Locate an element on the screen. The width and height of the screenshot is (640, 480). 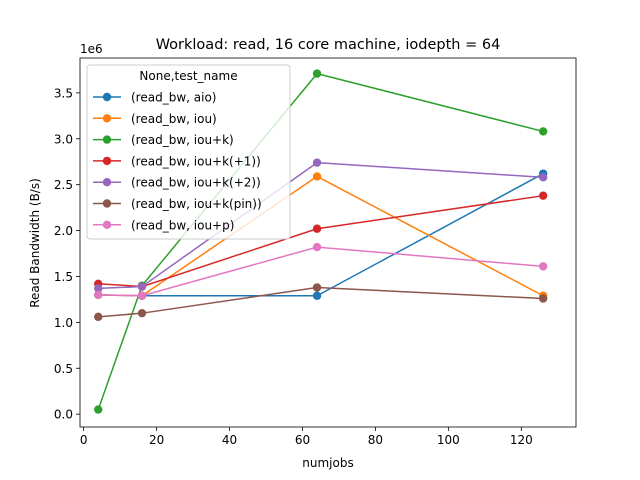
y-offset-label: 1e6 is located at coordinates (91, 49).